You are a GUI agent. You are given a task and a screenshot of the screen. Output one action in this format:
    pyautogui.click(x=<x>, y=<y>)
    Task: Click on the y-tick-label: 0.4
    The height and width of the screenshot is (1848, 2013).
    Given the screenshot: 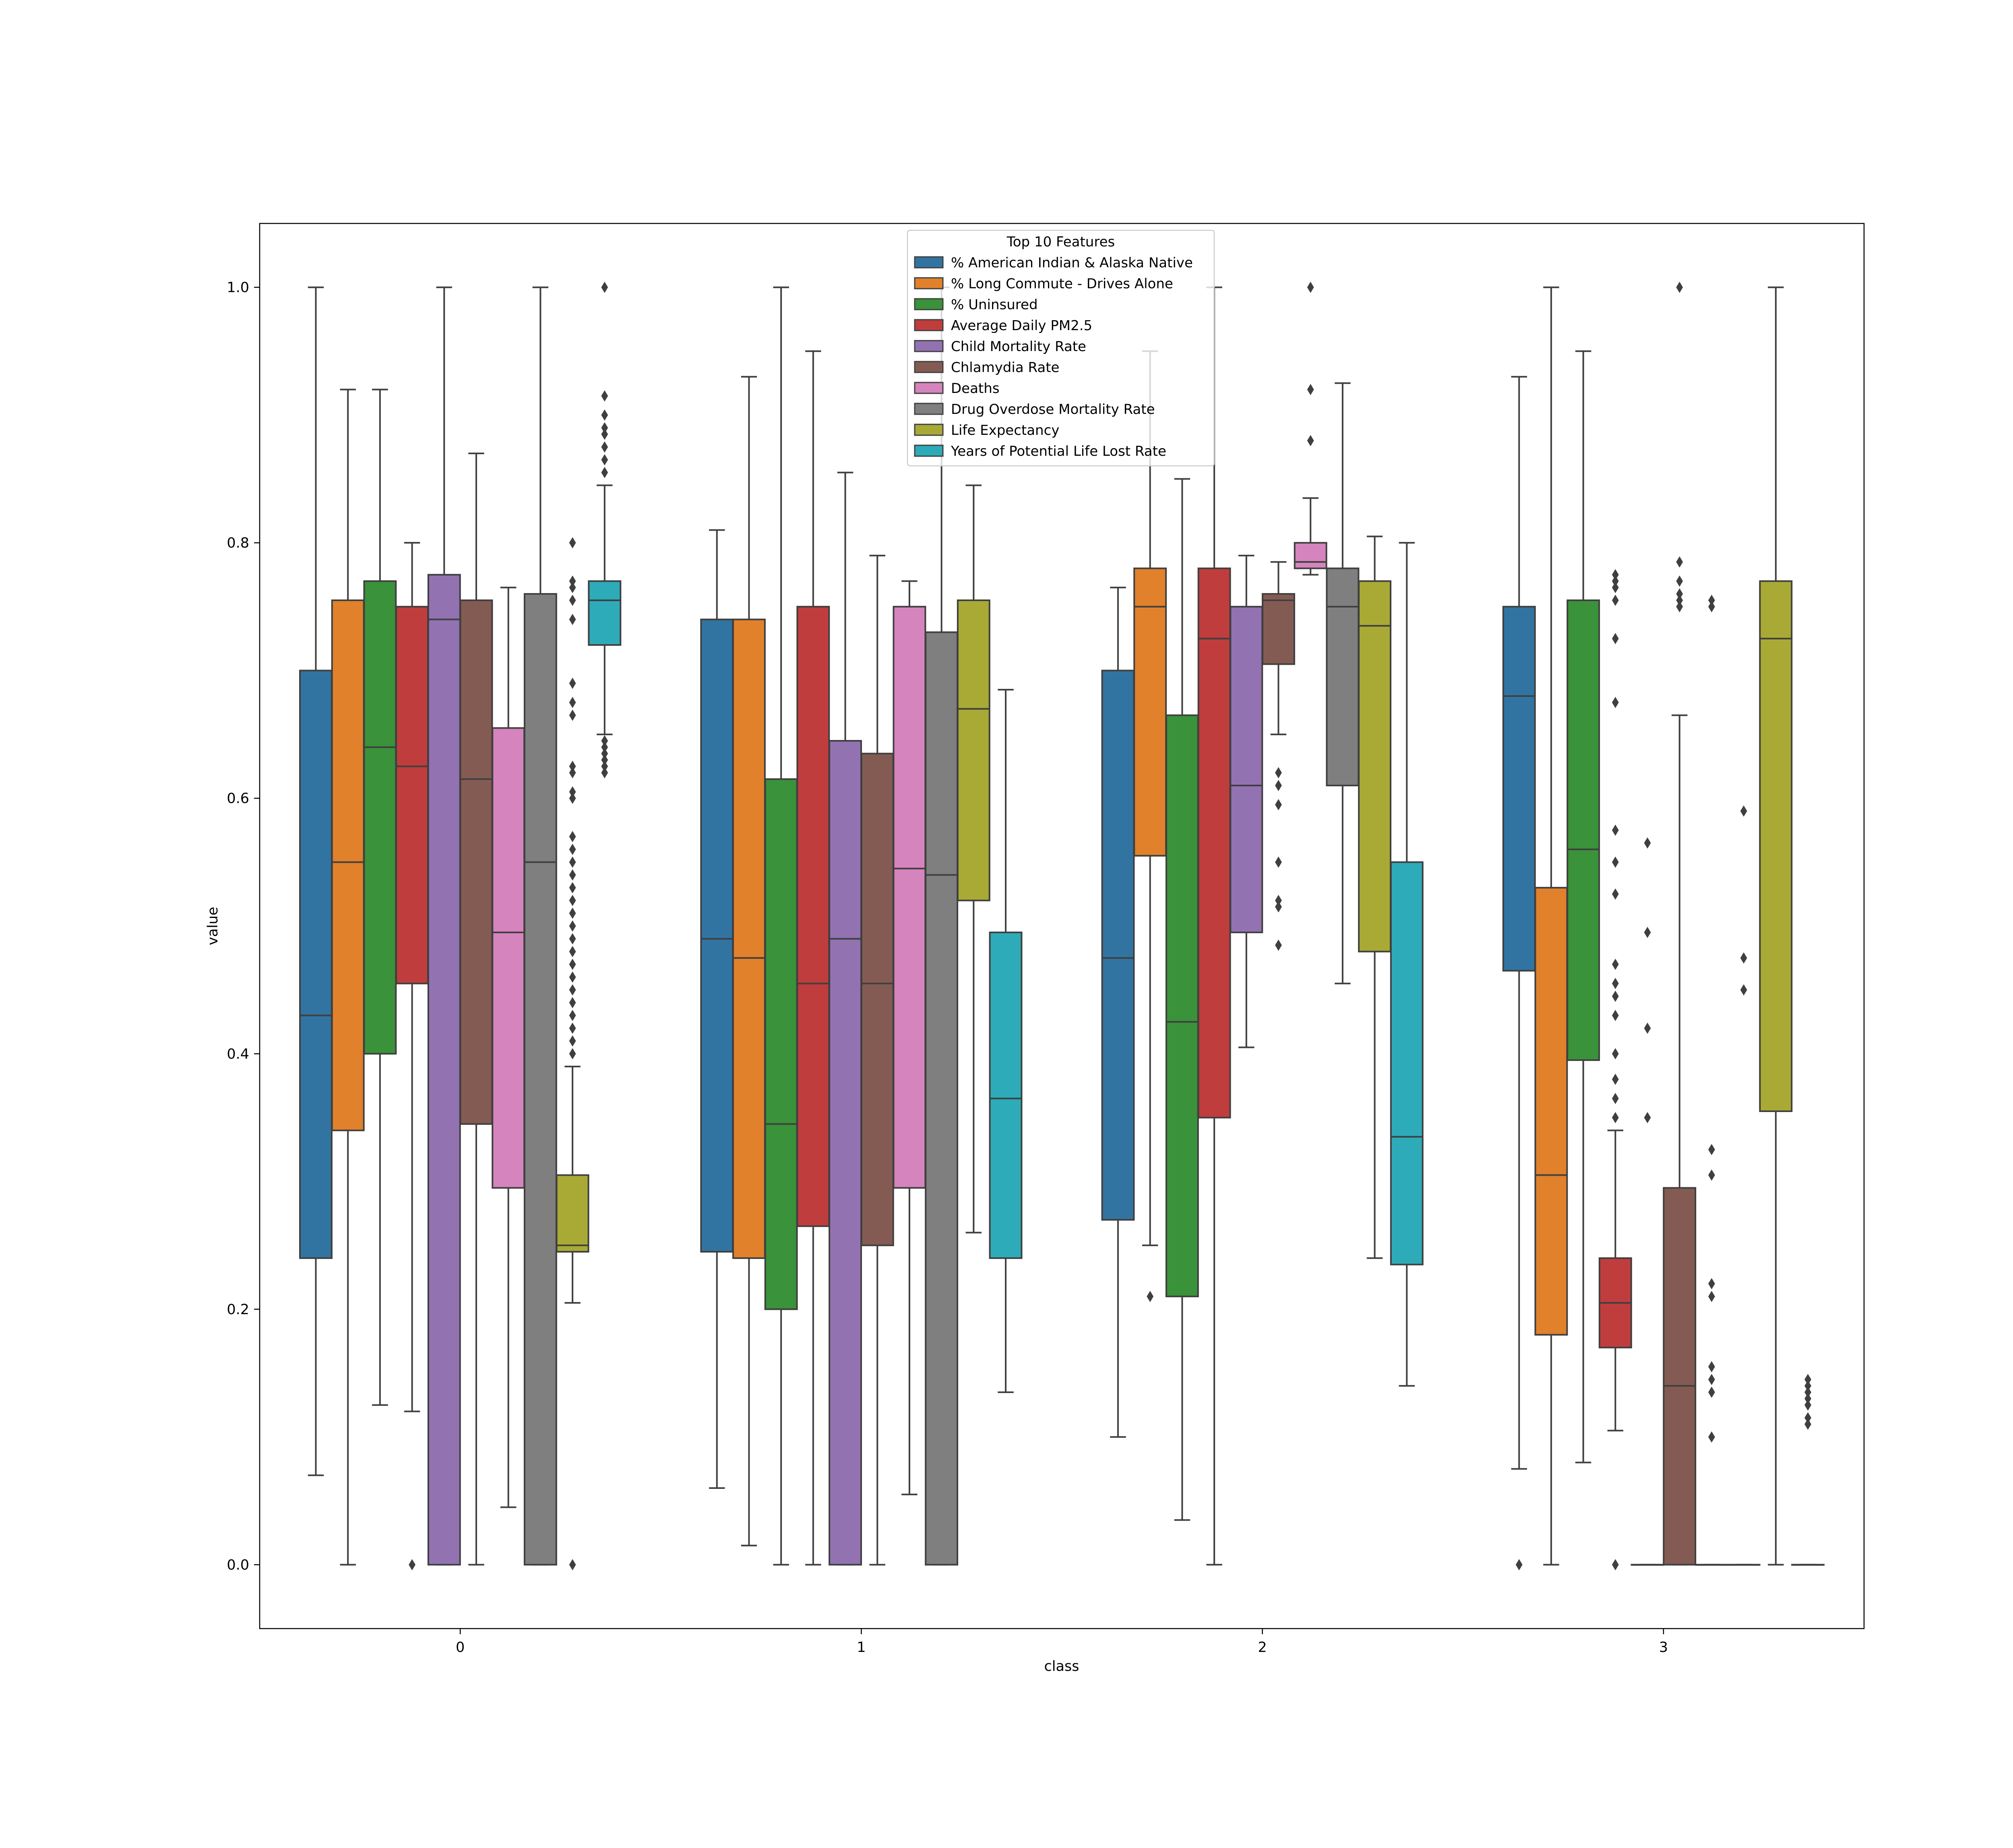 What is the action you would take?
    pyautogui.click(x=238, y=1054)
    